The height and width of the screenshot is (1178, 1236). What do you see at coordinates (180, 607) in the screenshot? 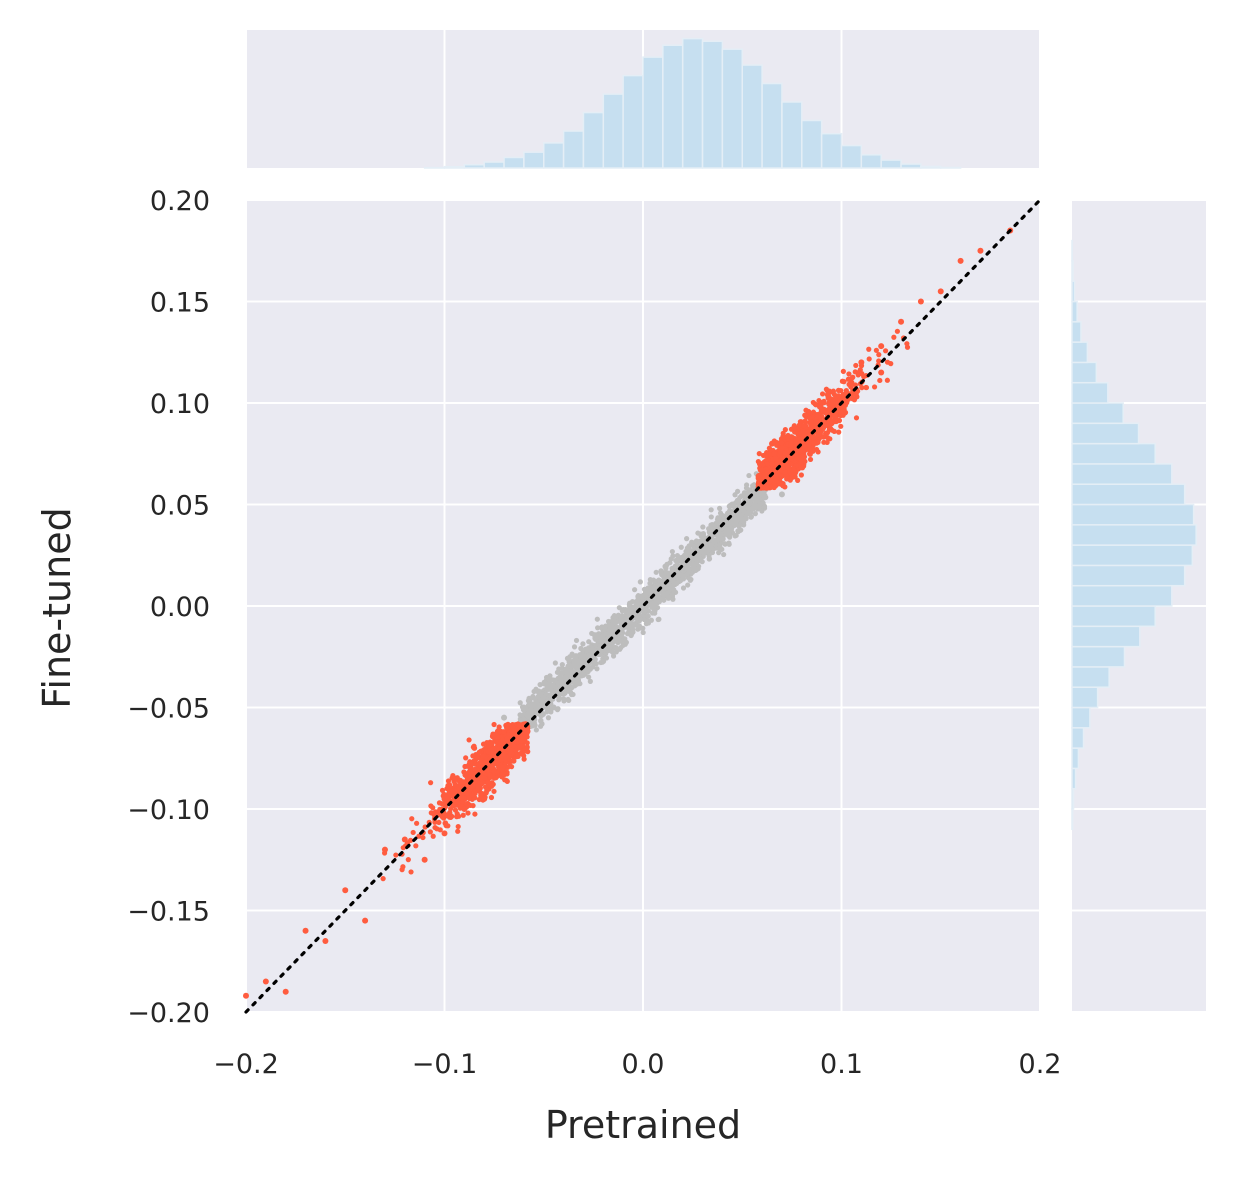
I see `y-tick-label: 0.00` at bounding box center [180, 607].